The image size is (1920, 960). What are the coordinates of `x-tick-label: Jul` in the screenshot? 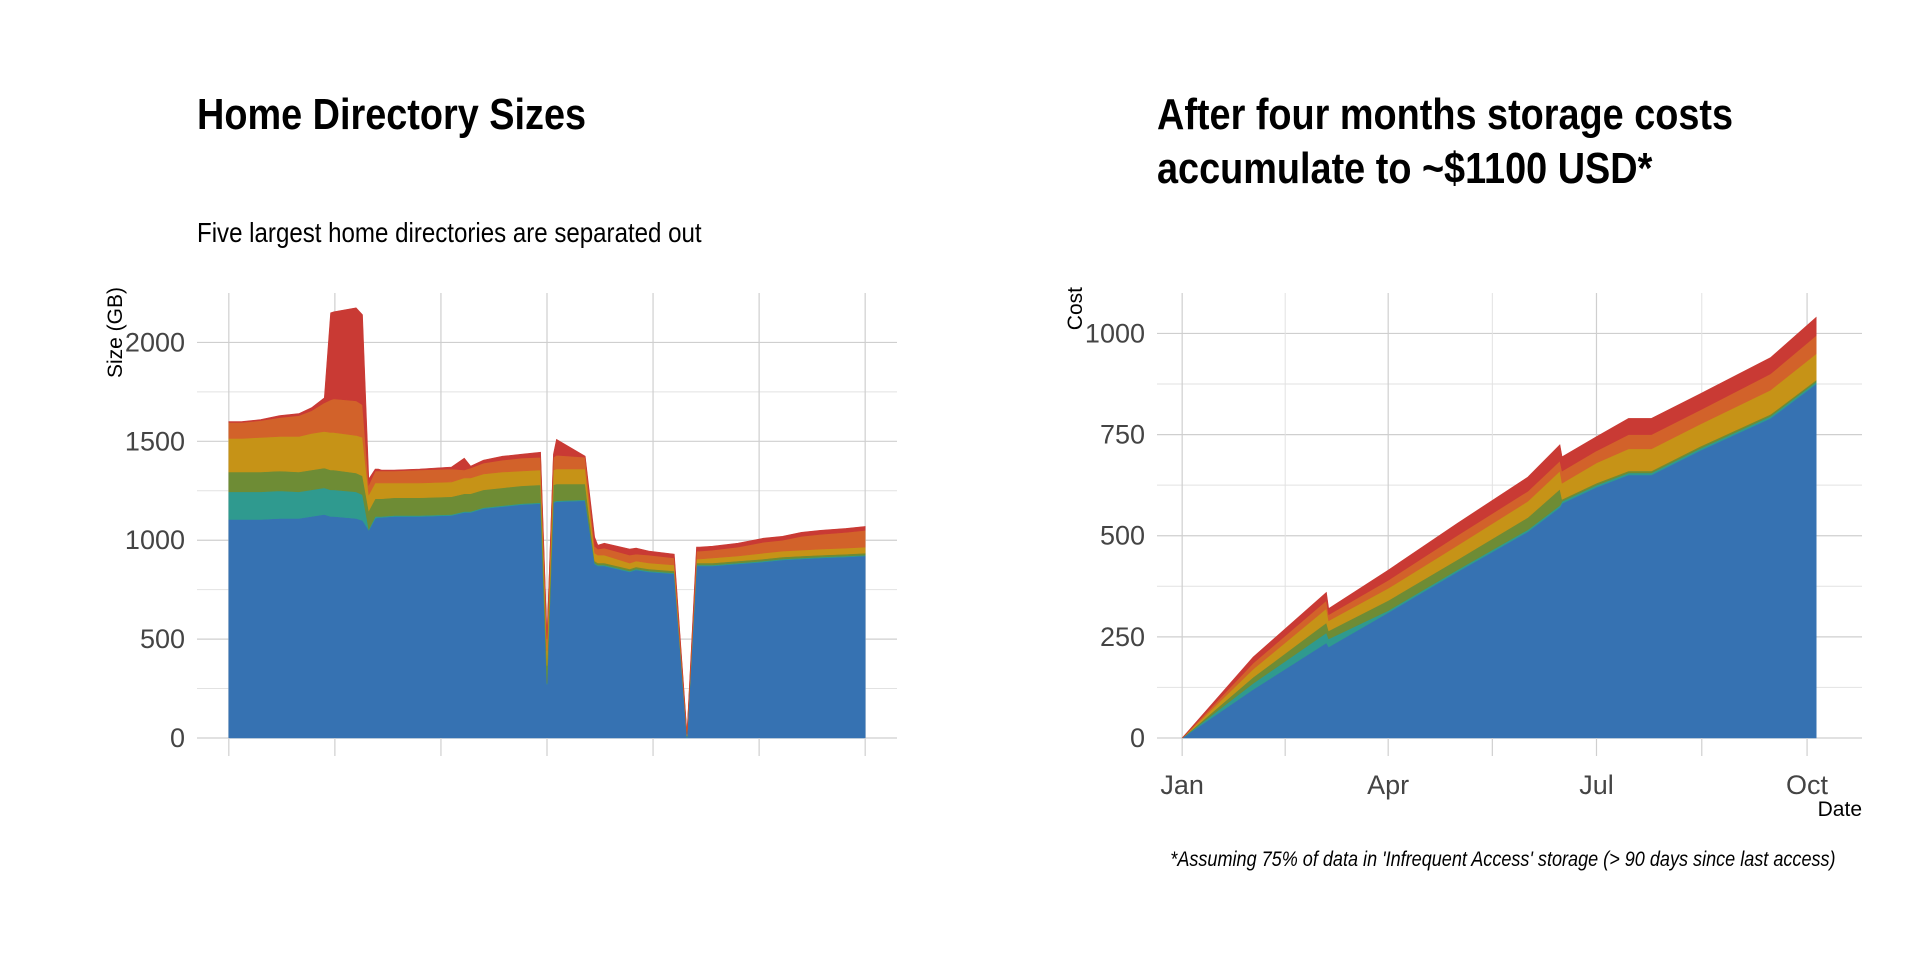 It's located at (1596, 785).